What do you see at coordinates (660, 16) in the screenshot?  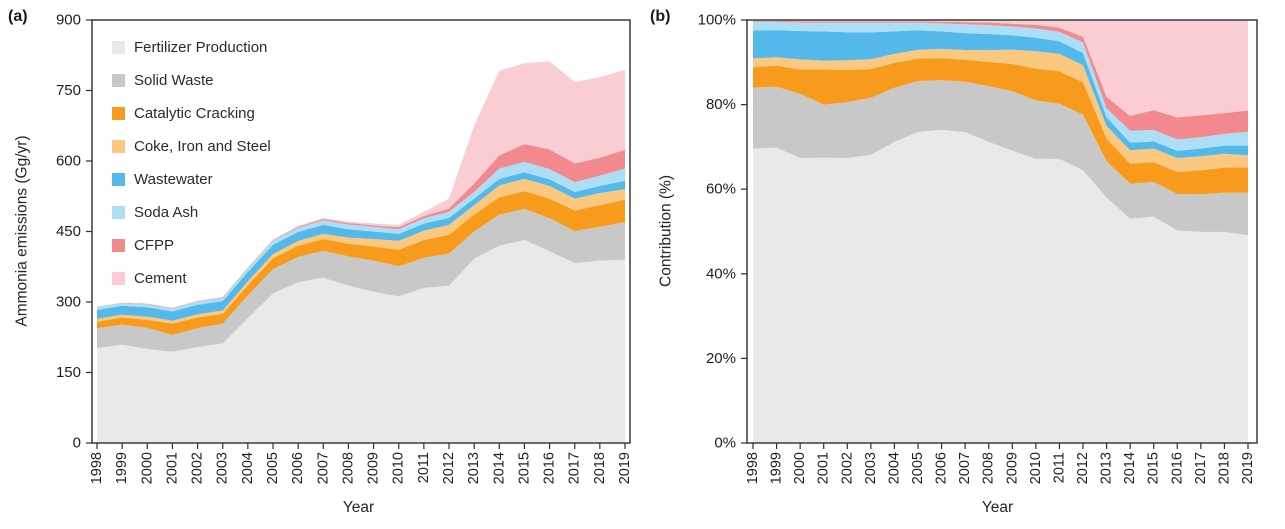 I see `panel-b-label: (b)` at bounding box center [660, 16].